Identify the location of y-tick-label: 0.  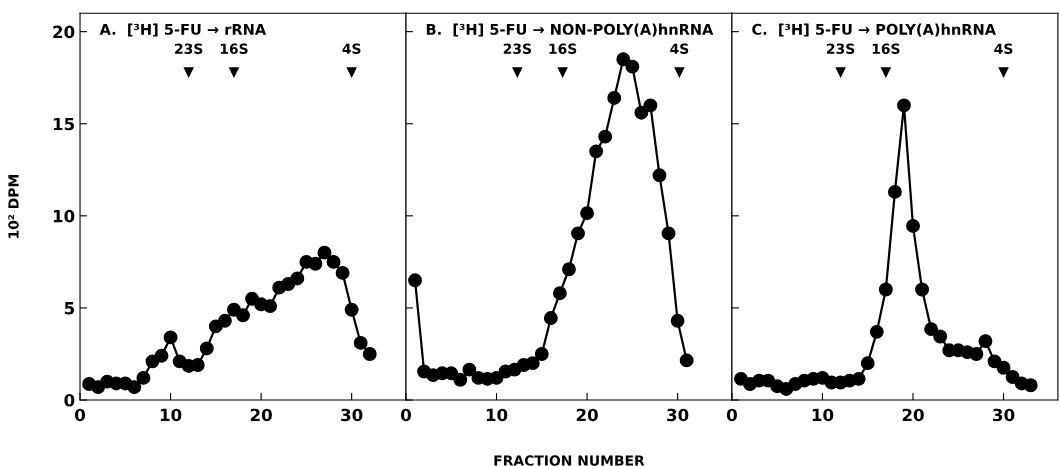
(69, 400).